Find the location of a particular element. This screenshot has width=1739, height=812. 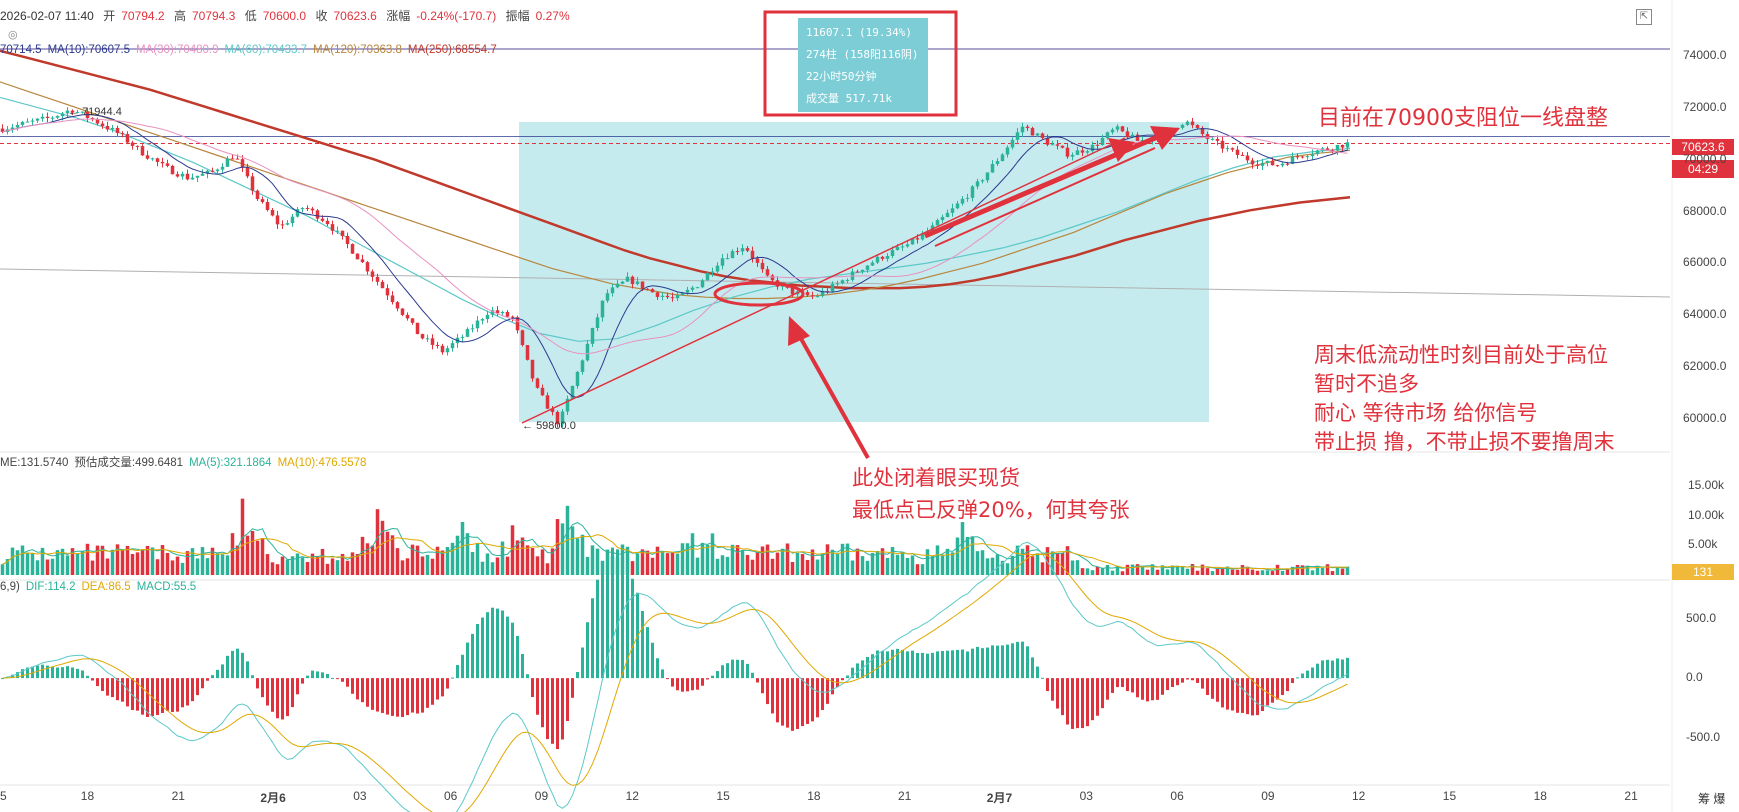

amplitude-label: 振幅 is located at coordinates (517, 16).